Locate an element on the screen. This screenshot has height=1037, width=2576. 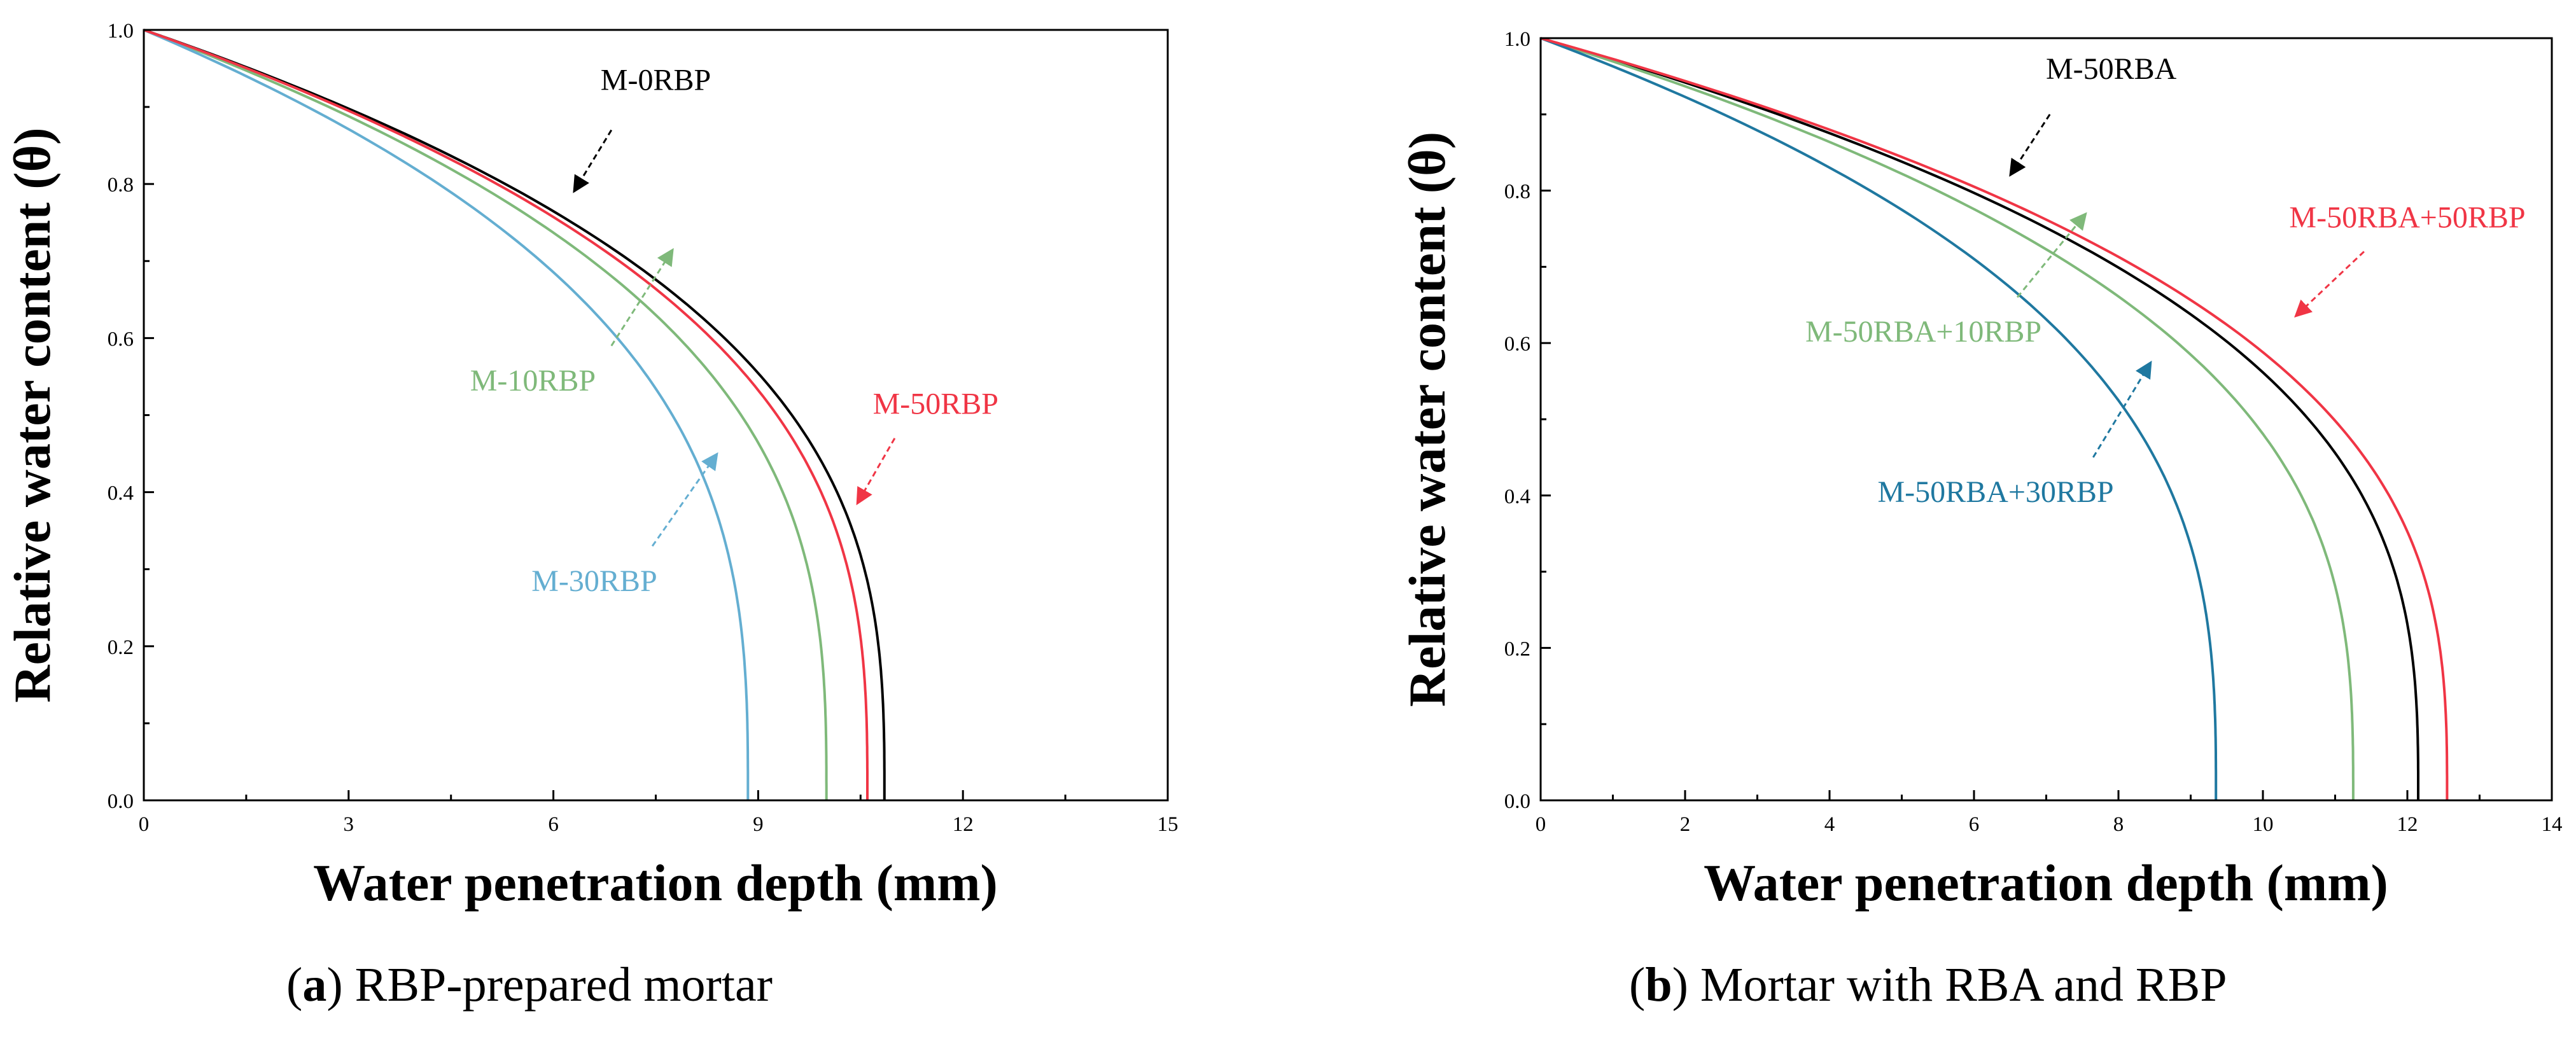
caption-a: (a) RBP-prepared mortar is located at coordinates (529, 985).